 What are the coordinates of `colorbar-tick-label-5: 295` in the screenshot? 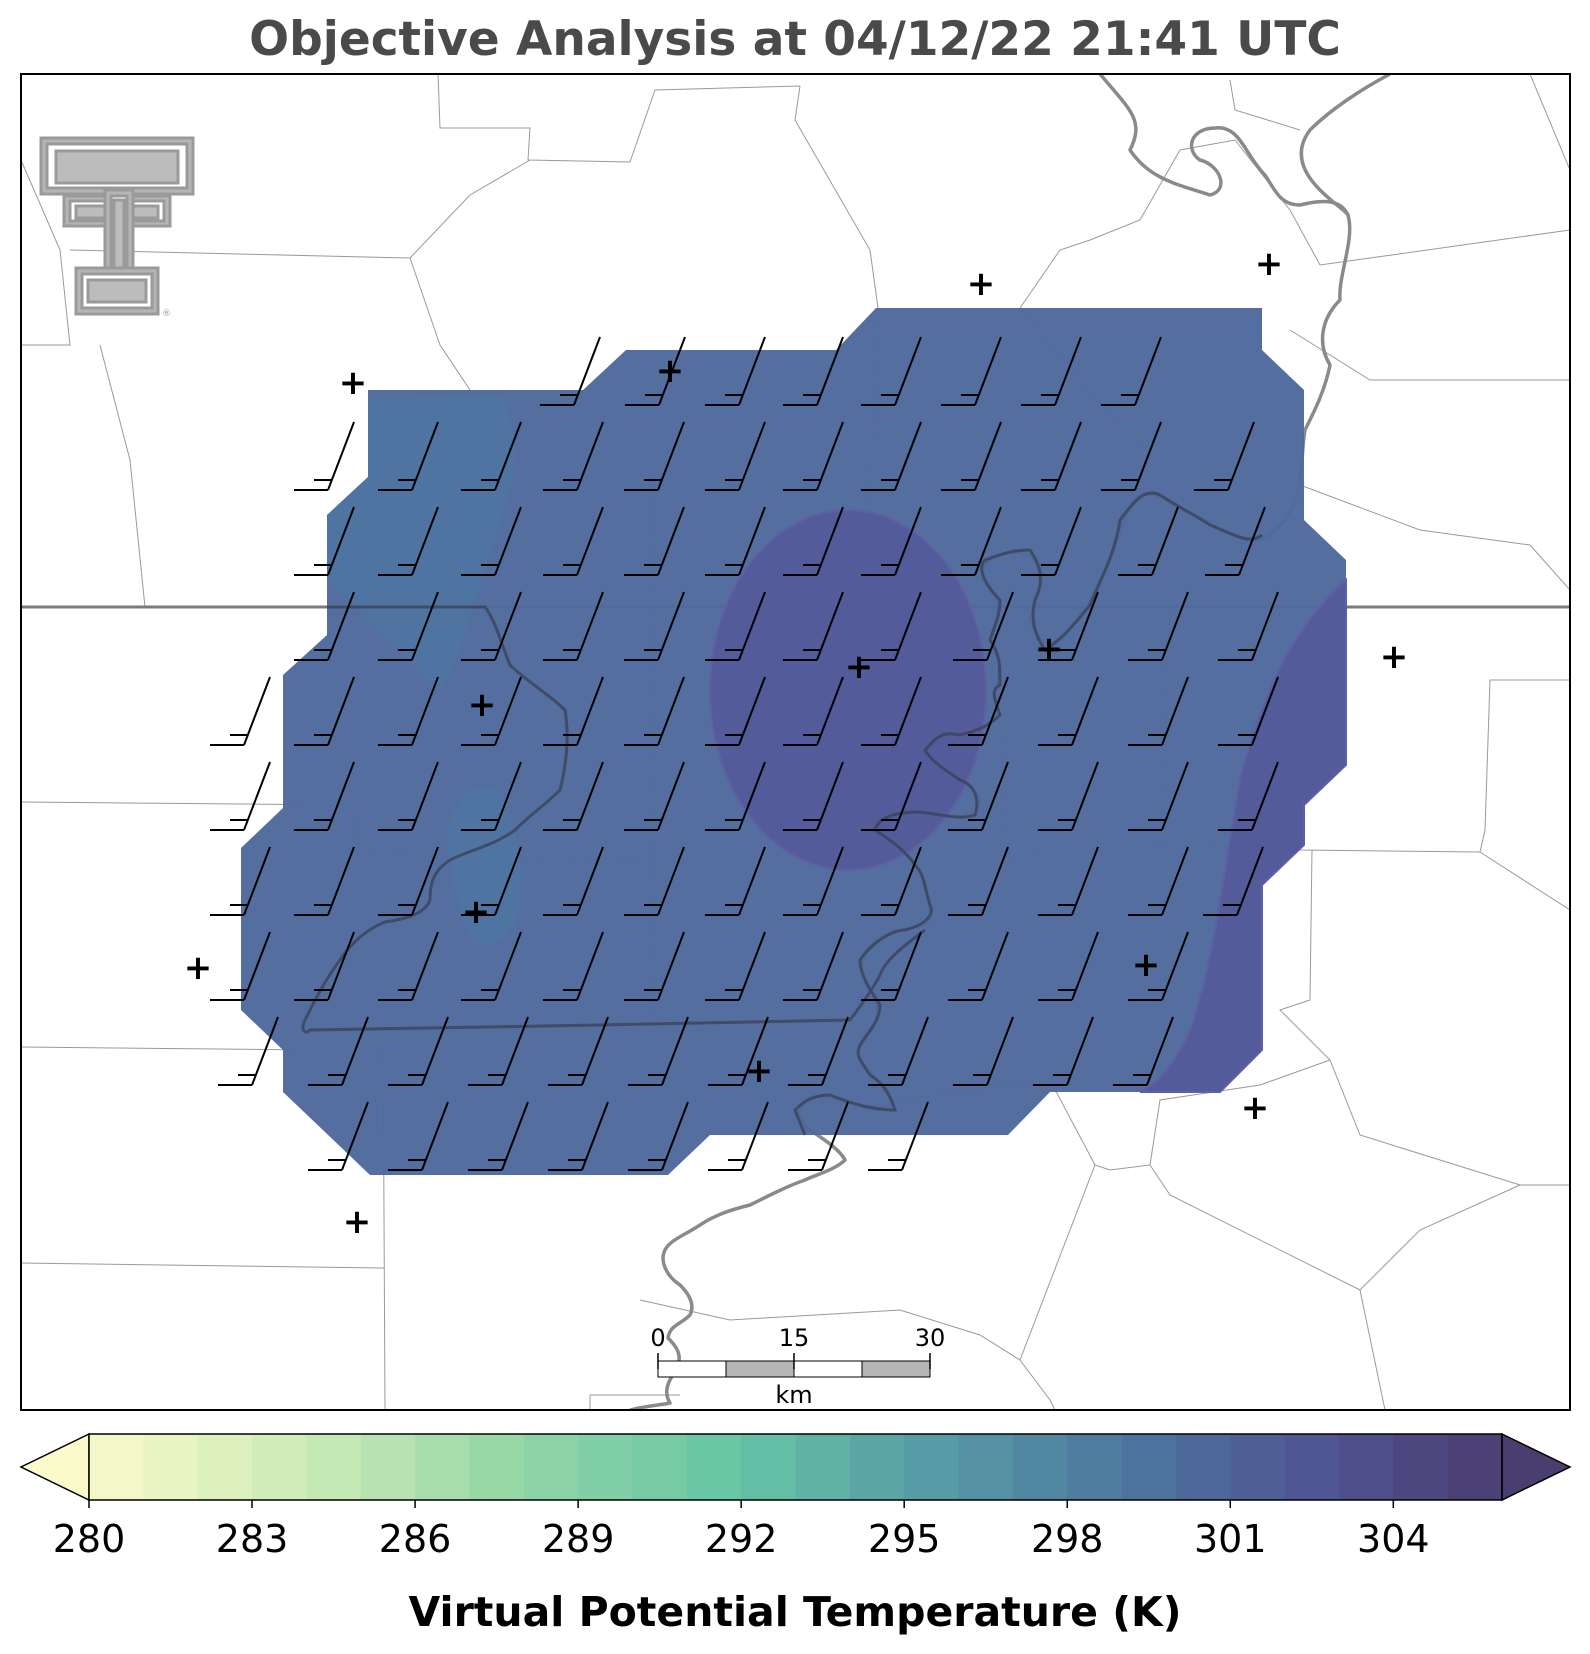 It's located at (904, 1539).